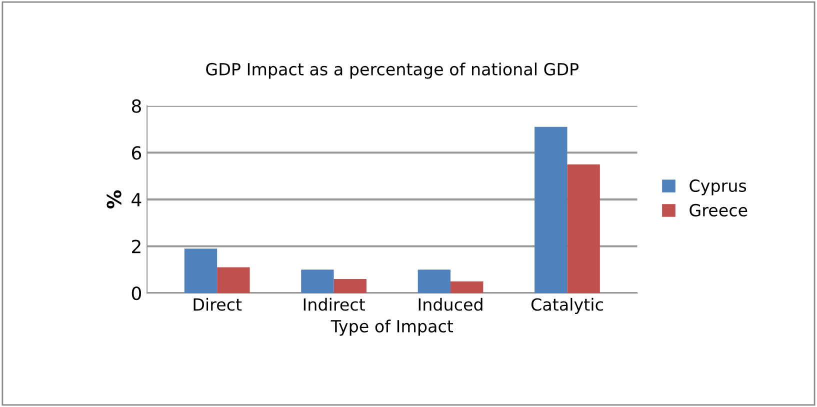 The width and height of the screenshot is (817, 407). I want to click on y-tick-label: 8, so click(136, 106).